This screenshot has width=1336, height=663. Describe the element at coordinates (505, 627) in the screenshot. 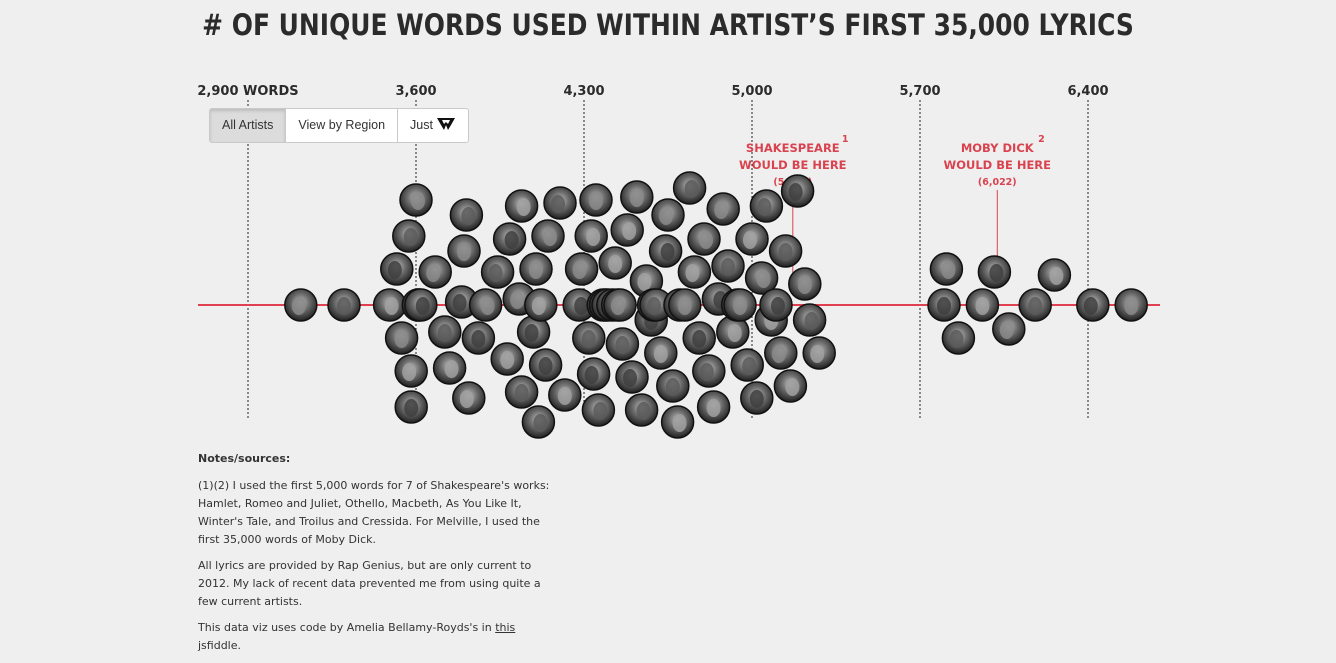

I see `jsfiddle-link: this` at that location.